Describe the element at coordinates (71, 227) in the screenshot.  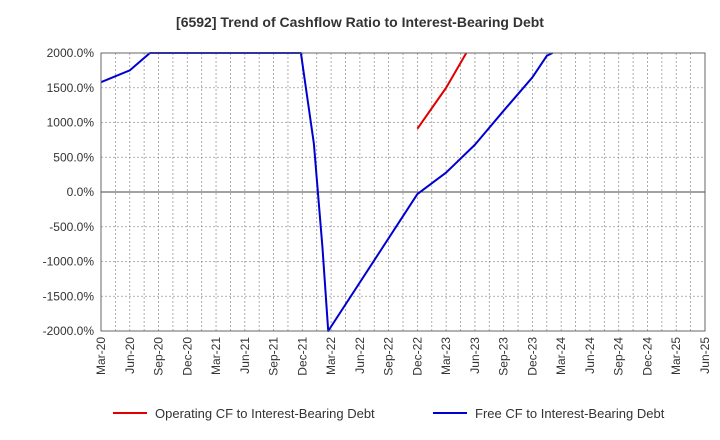
I see `y-tick-label: -500.0%` at that location.